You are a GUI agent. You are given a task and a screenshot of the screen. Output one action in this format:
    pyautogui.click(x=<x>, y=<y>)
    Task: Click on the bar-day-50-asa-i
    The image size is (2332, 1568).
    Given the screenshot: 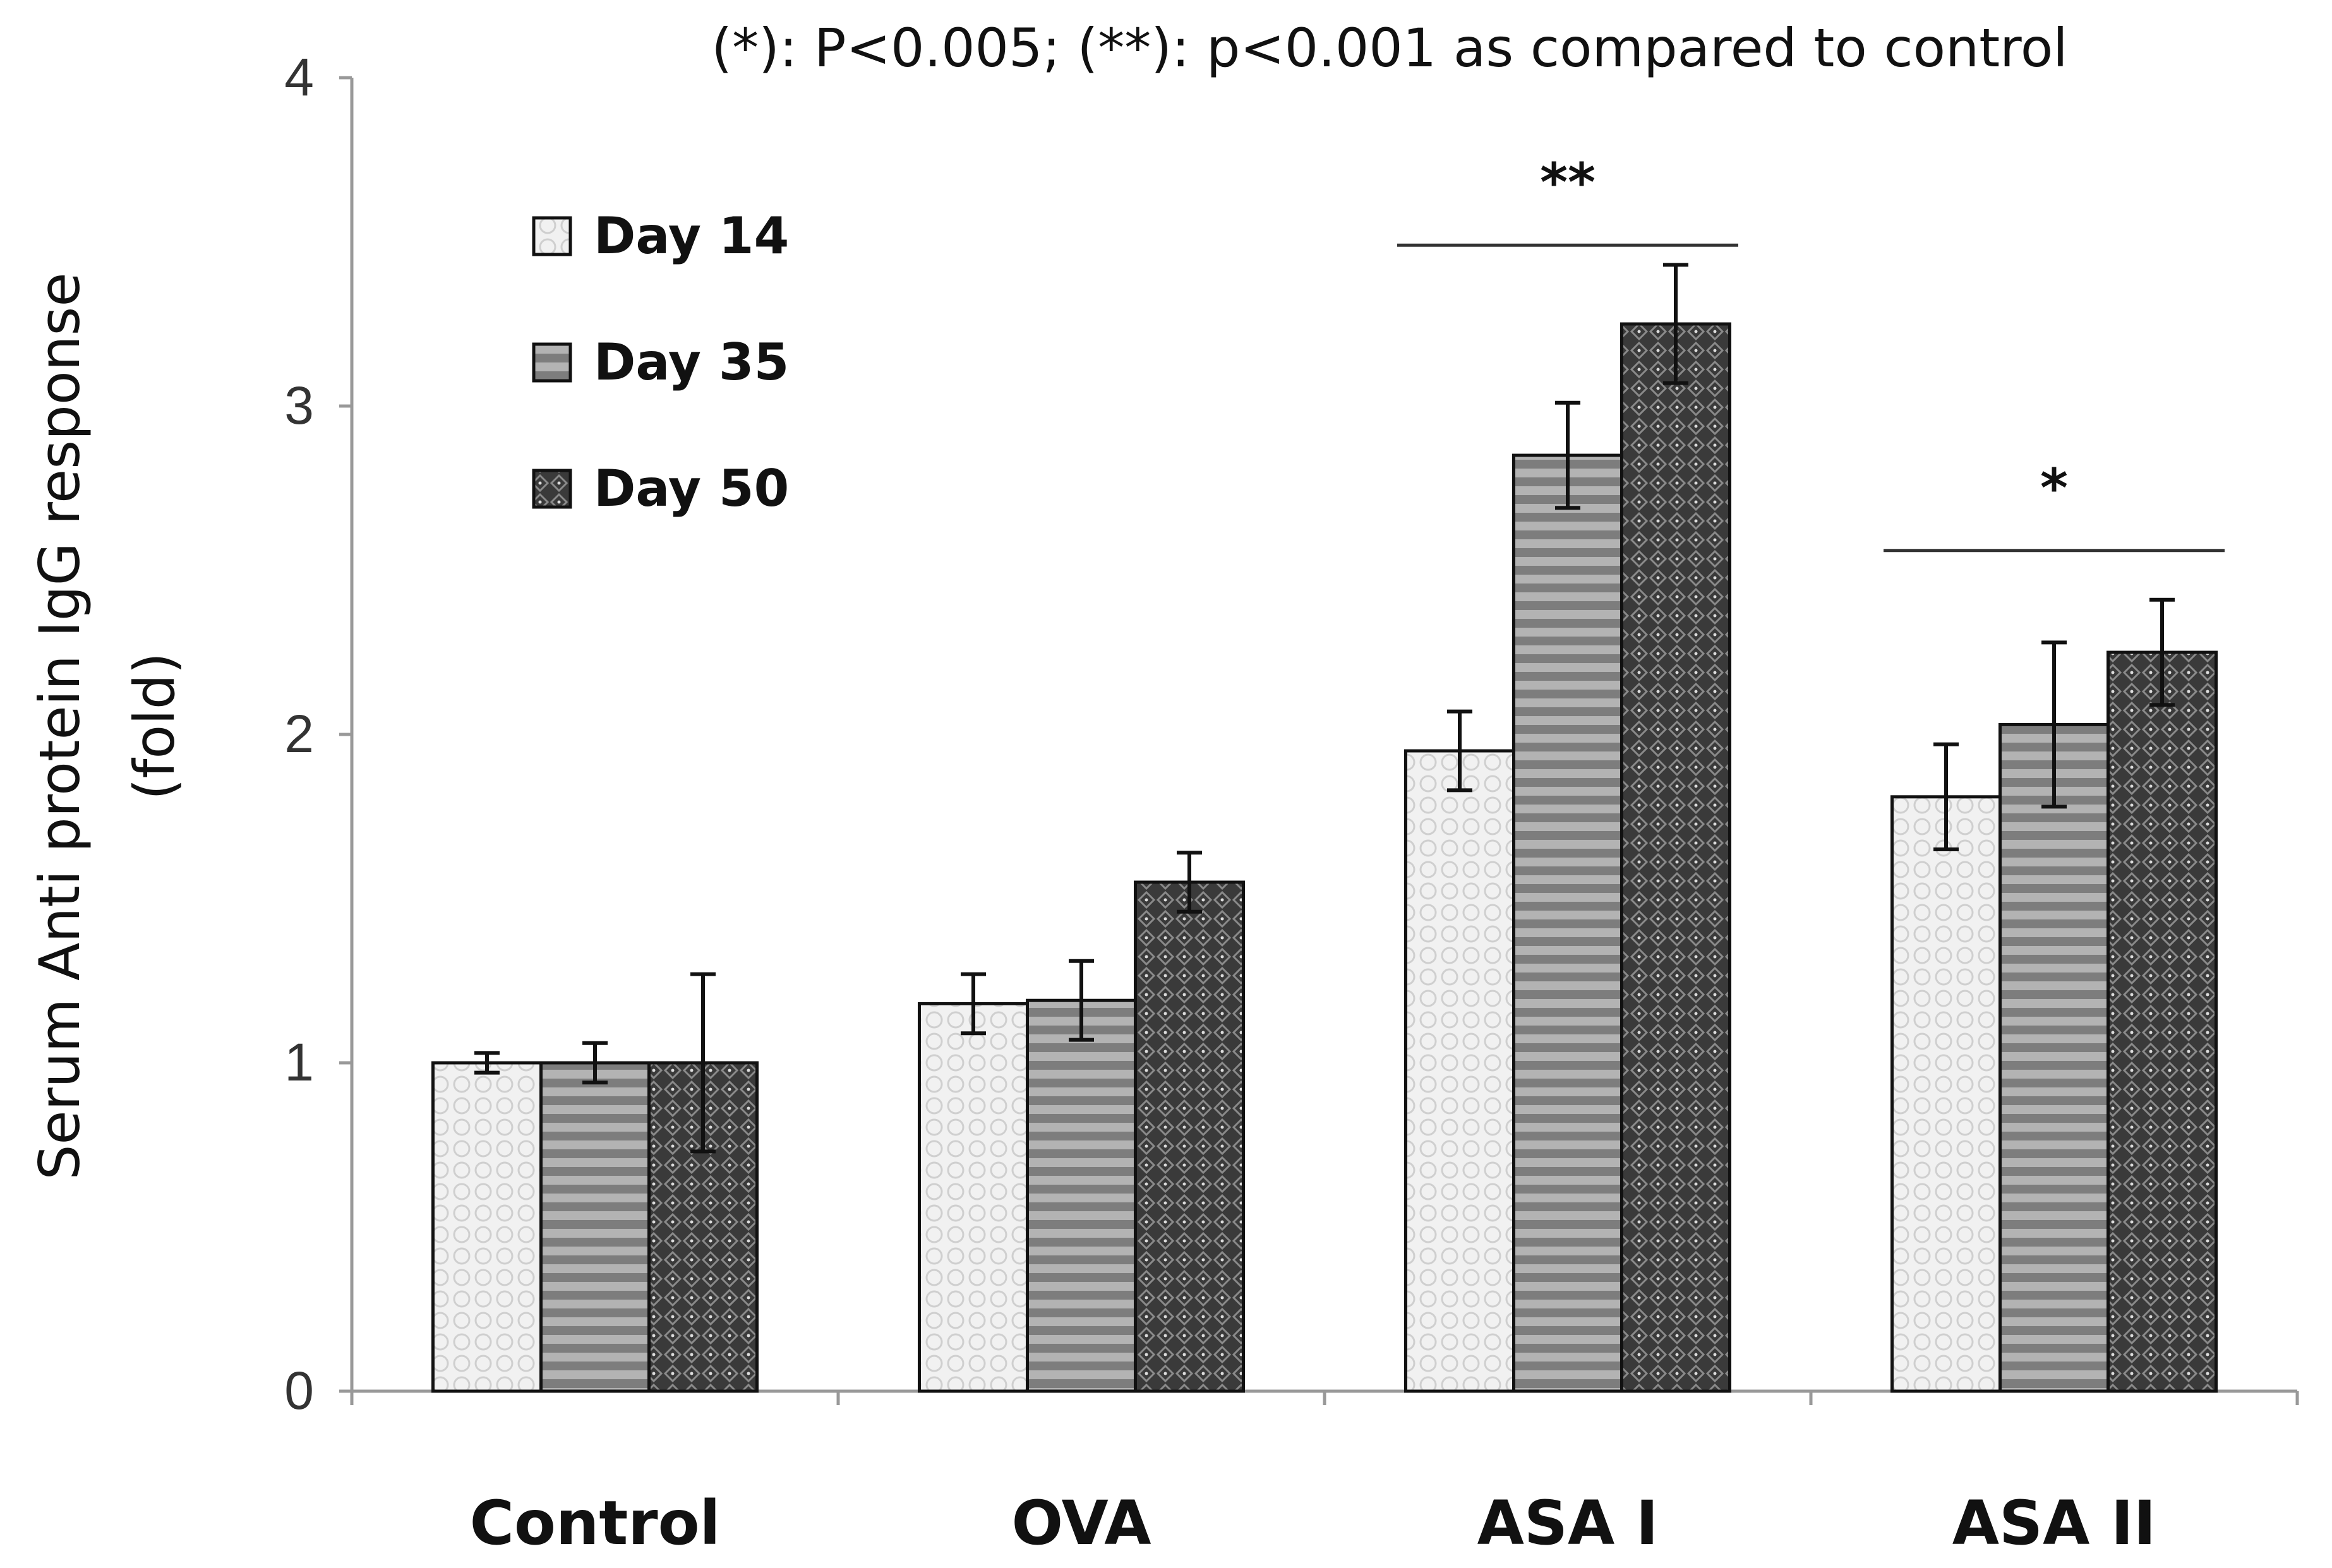 What is the action you would take?
    pyautogui.click(x=1675, y=858)
    